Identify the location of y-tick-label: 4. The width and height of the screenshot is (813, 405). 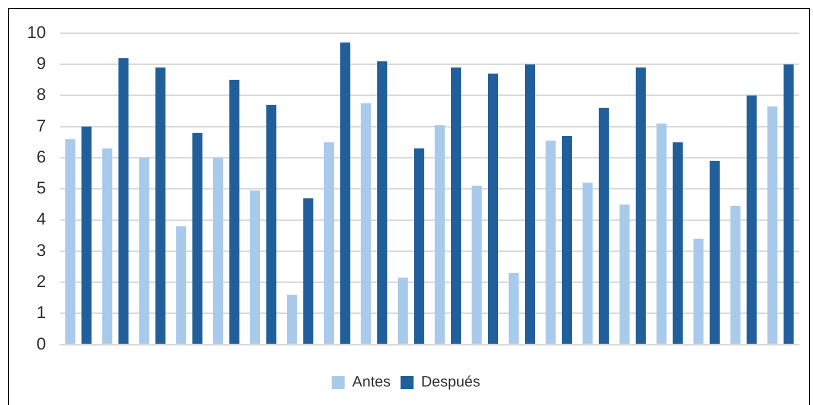
(41, 219).